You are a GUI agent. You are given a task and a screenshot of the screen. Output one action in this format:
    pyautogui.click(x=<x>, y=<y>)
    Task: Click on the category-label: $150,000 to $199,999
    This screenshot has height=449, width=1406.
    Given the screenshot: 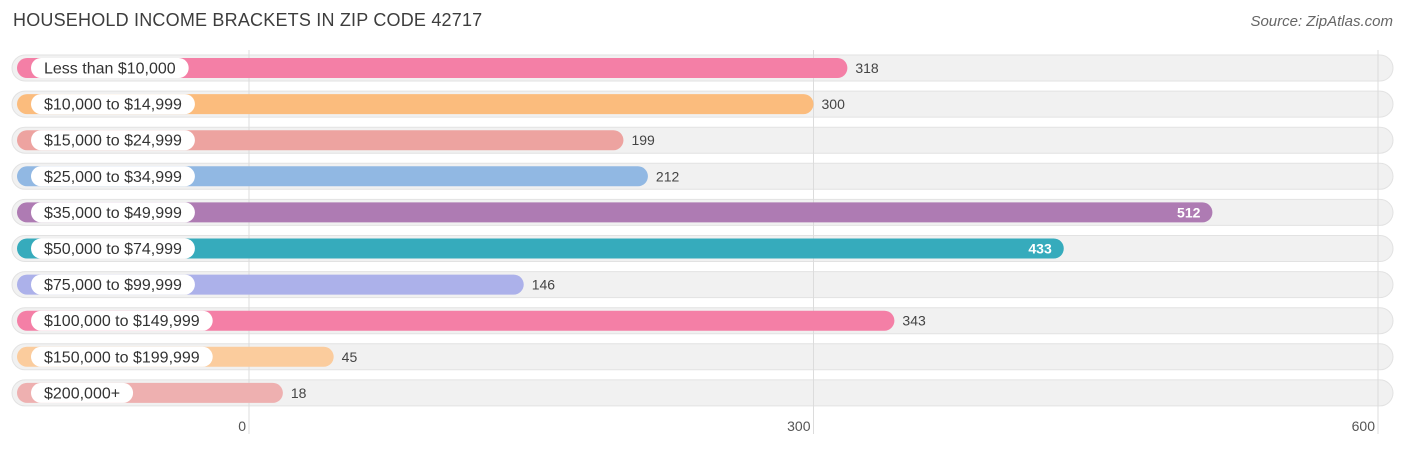 What is the action you would take?
    pyautogui.click(x=122, y=357)
    